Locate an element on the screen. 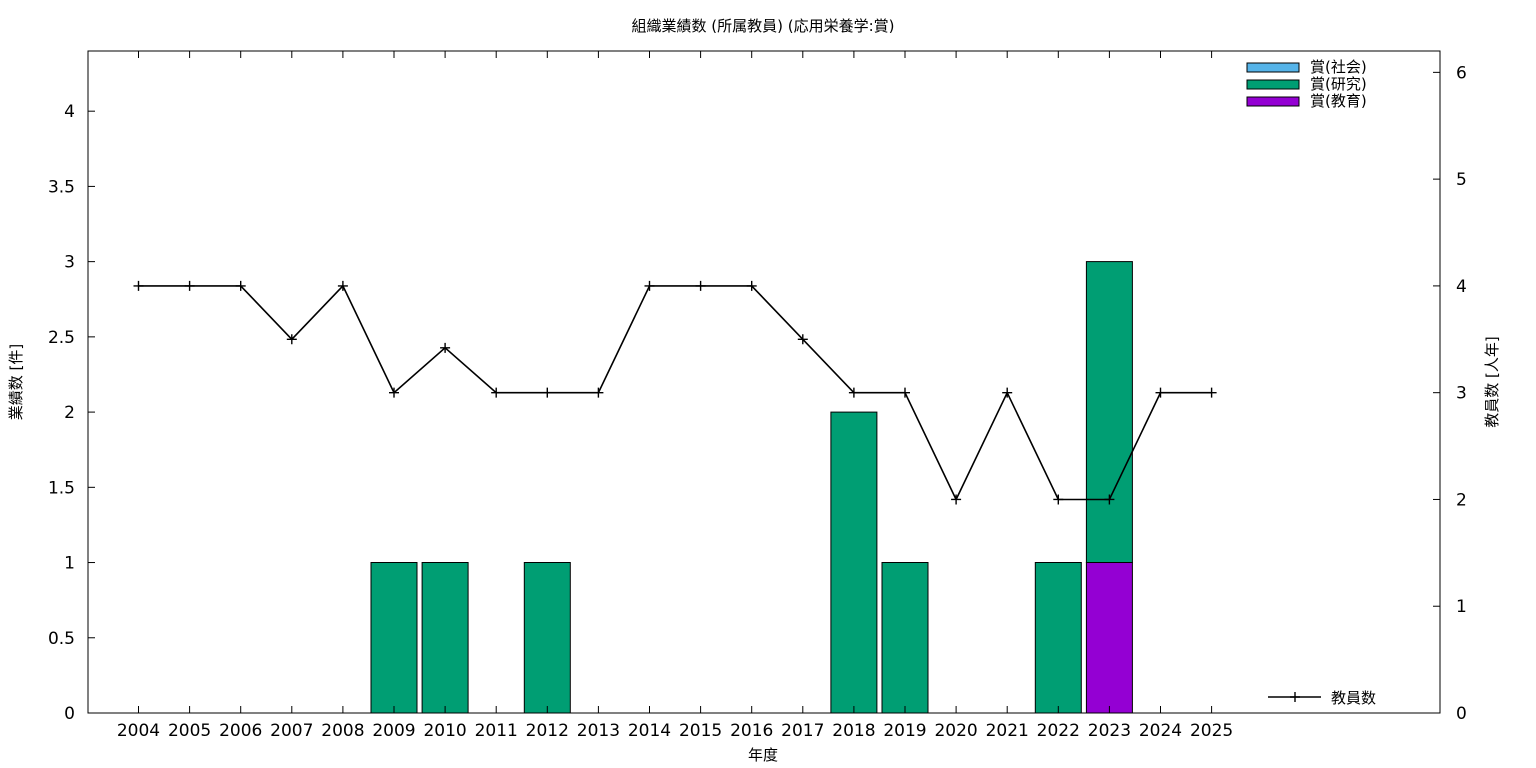  x-tick-label: 2018 is located at coordinates (853, 731).